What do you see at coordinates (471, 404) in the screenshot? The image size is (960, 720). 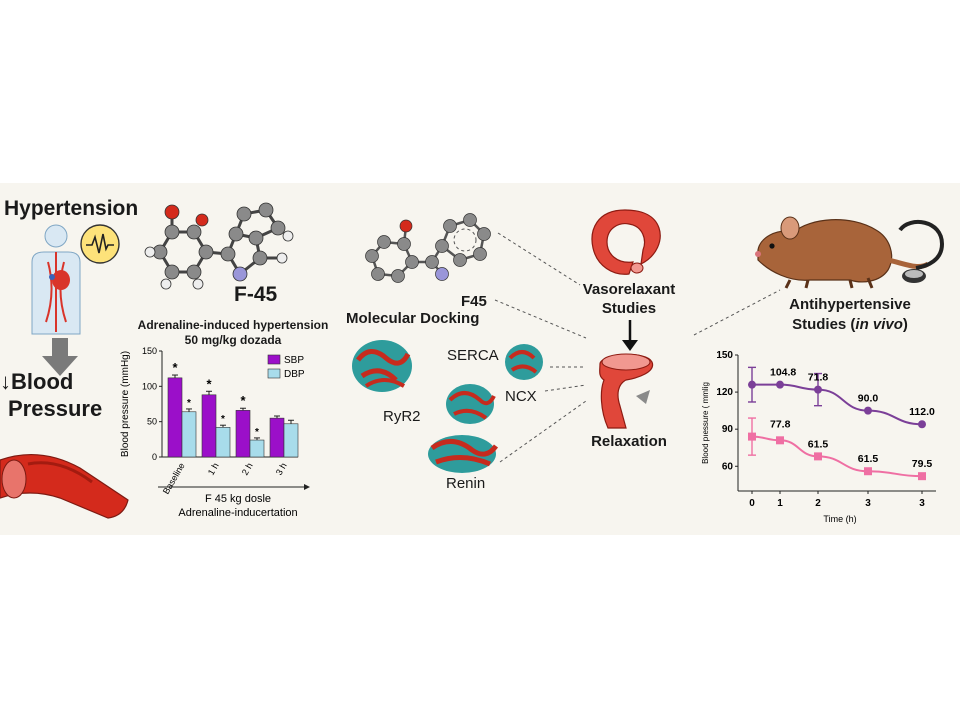 I see `ncx-protein-icon` at bounding box center [471, 404].